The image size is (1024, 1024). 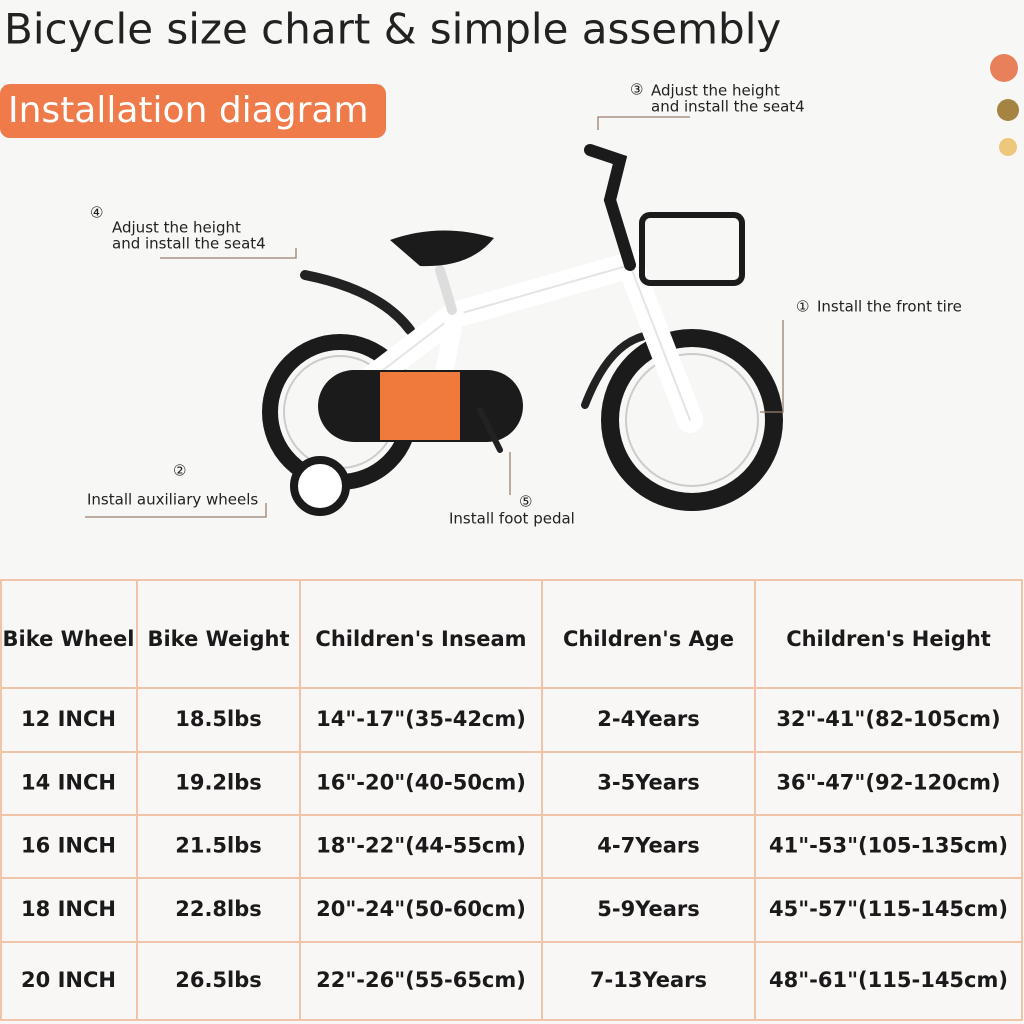 I want to click on table-cell: 20 INCH, so click(x=68, y=980).